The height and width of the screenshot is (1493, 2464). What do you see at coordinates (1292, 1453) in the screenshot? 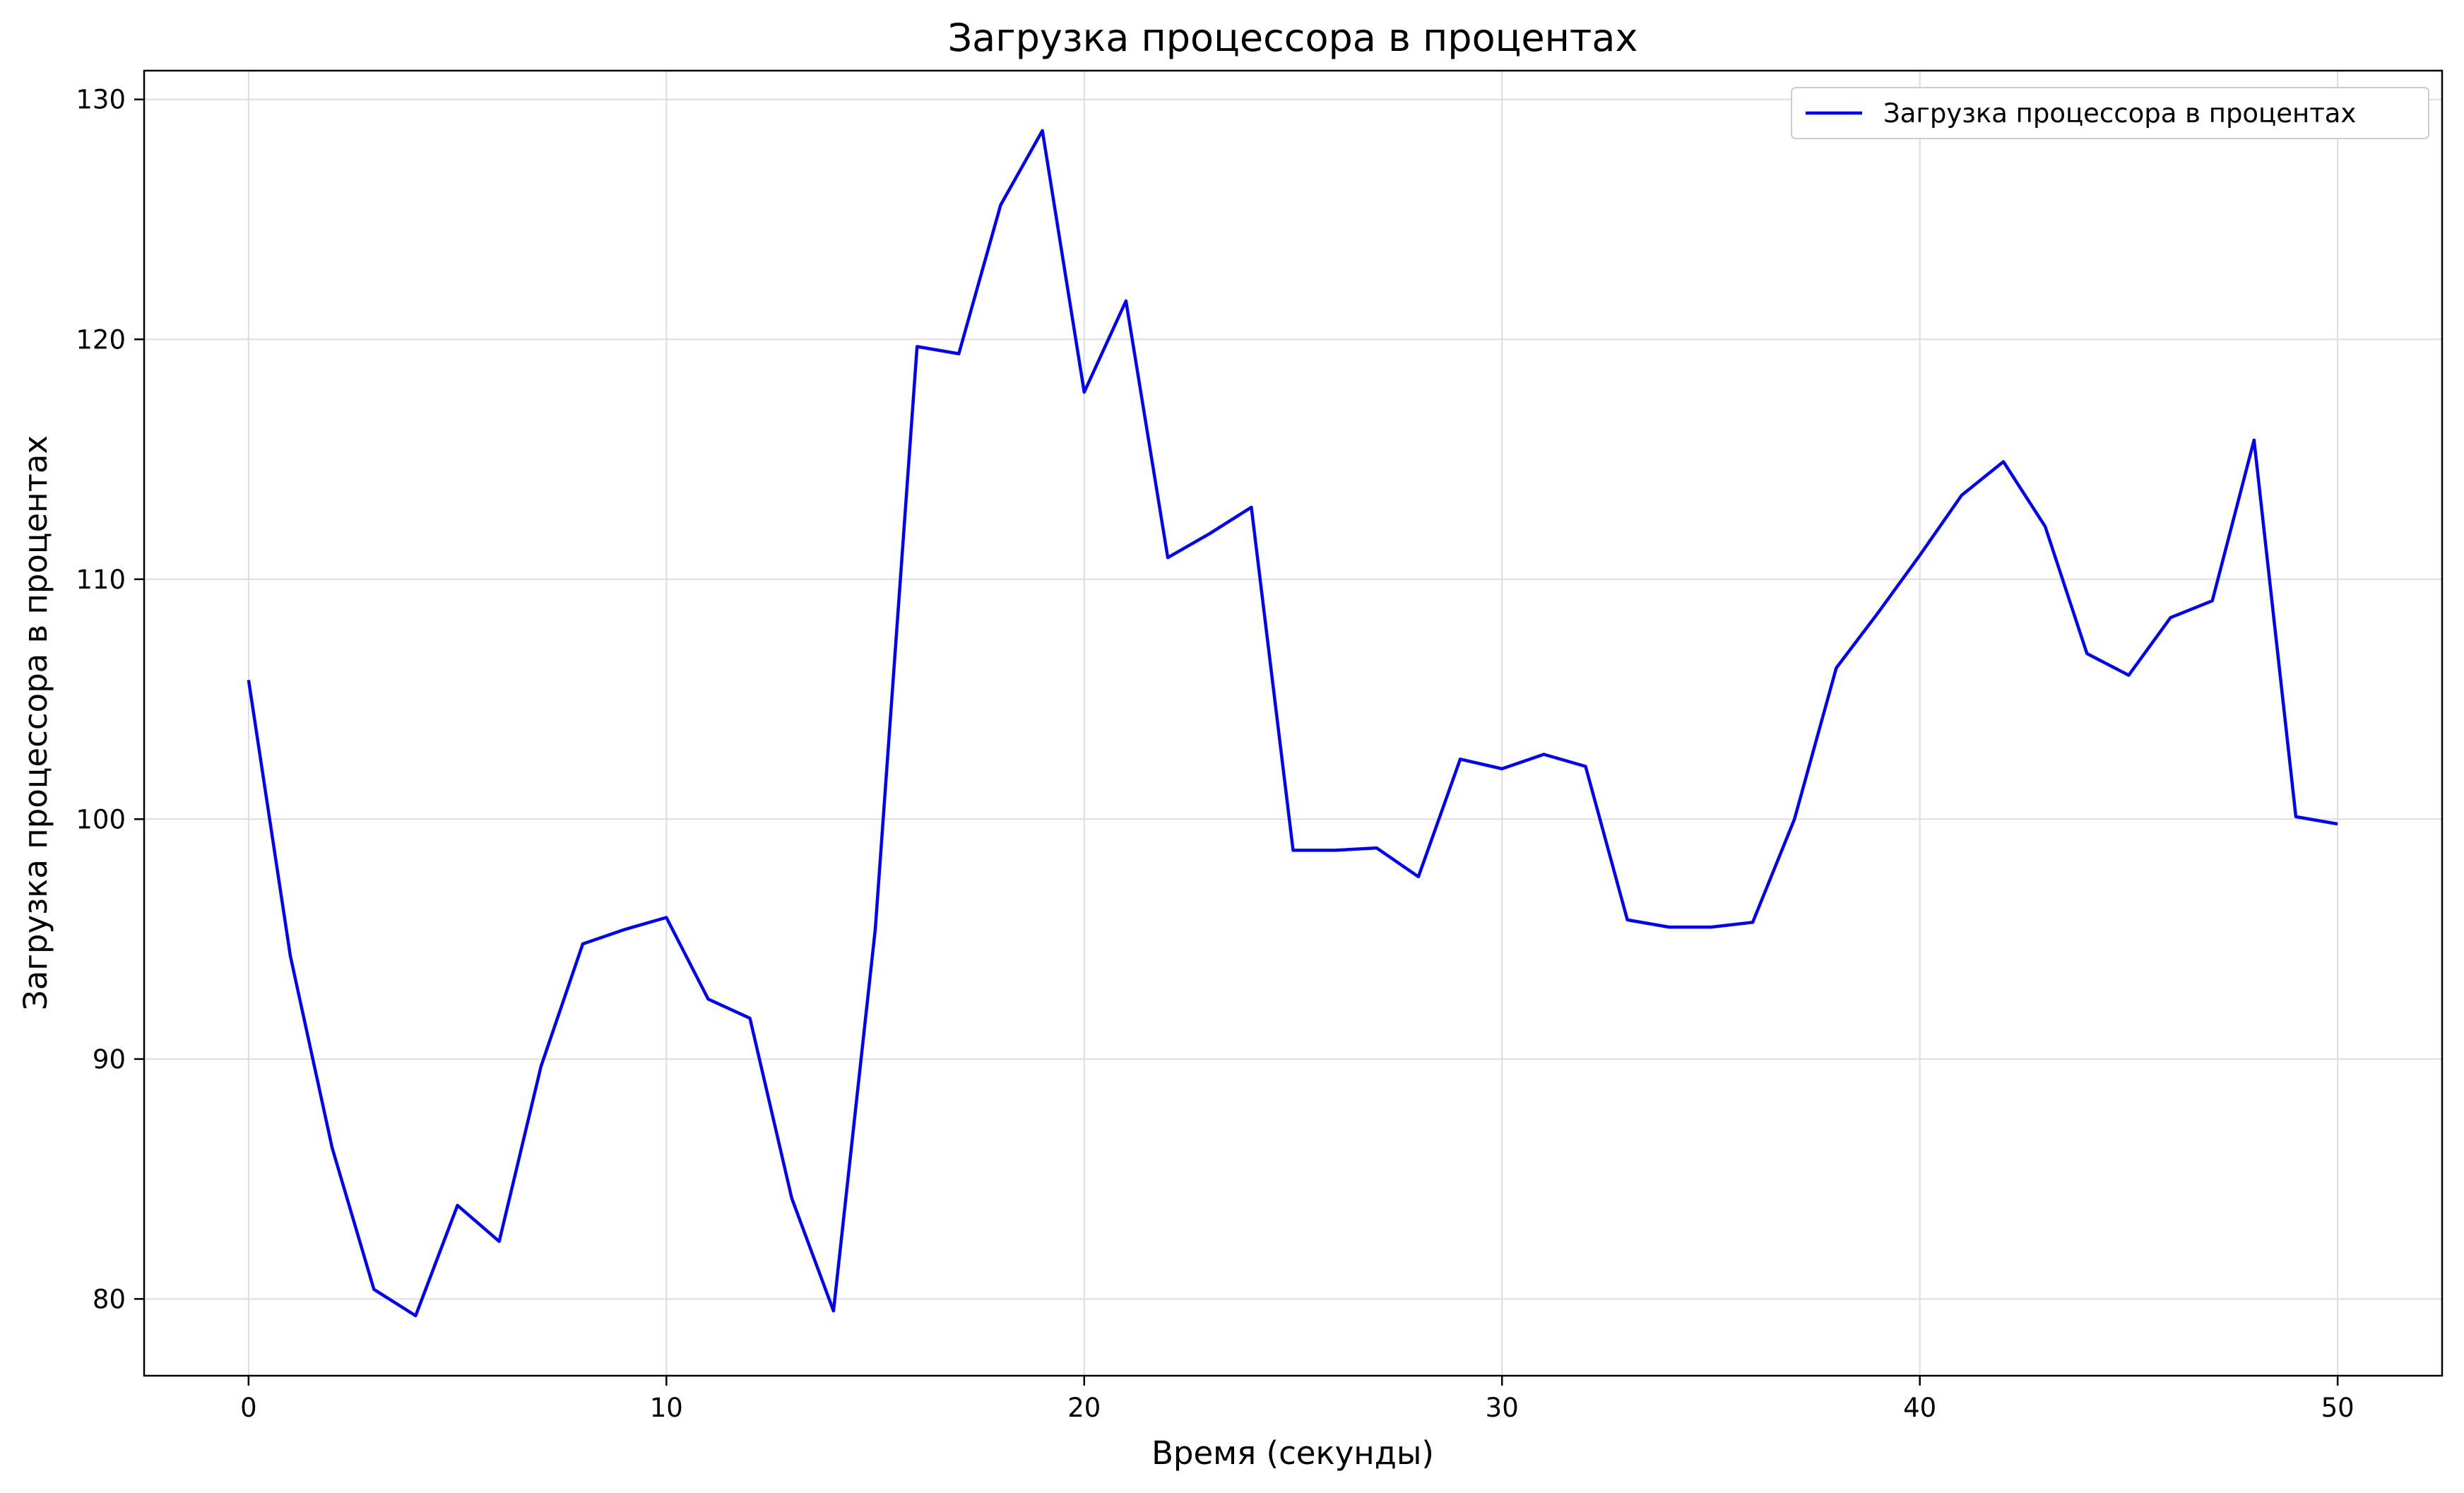
I see `x-axis-label: Время (секунды)` at bounding box center [1292, 1453].